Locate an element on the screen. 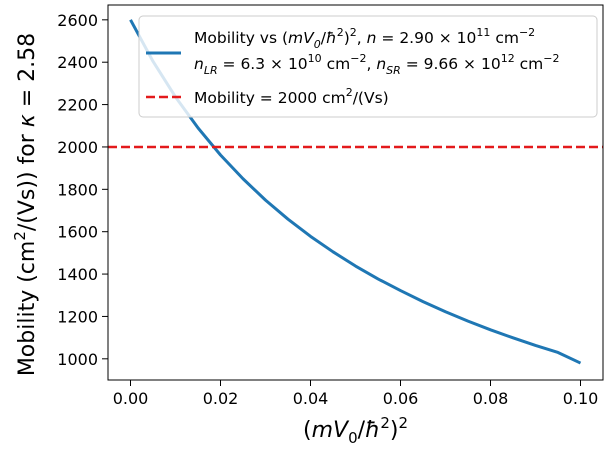 This screenshot has height=455, width=612. y-tick-label: 1400 is located at coordinates (77, 274).